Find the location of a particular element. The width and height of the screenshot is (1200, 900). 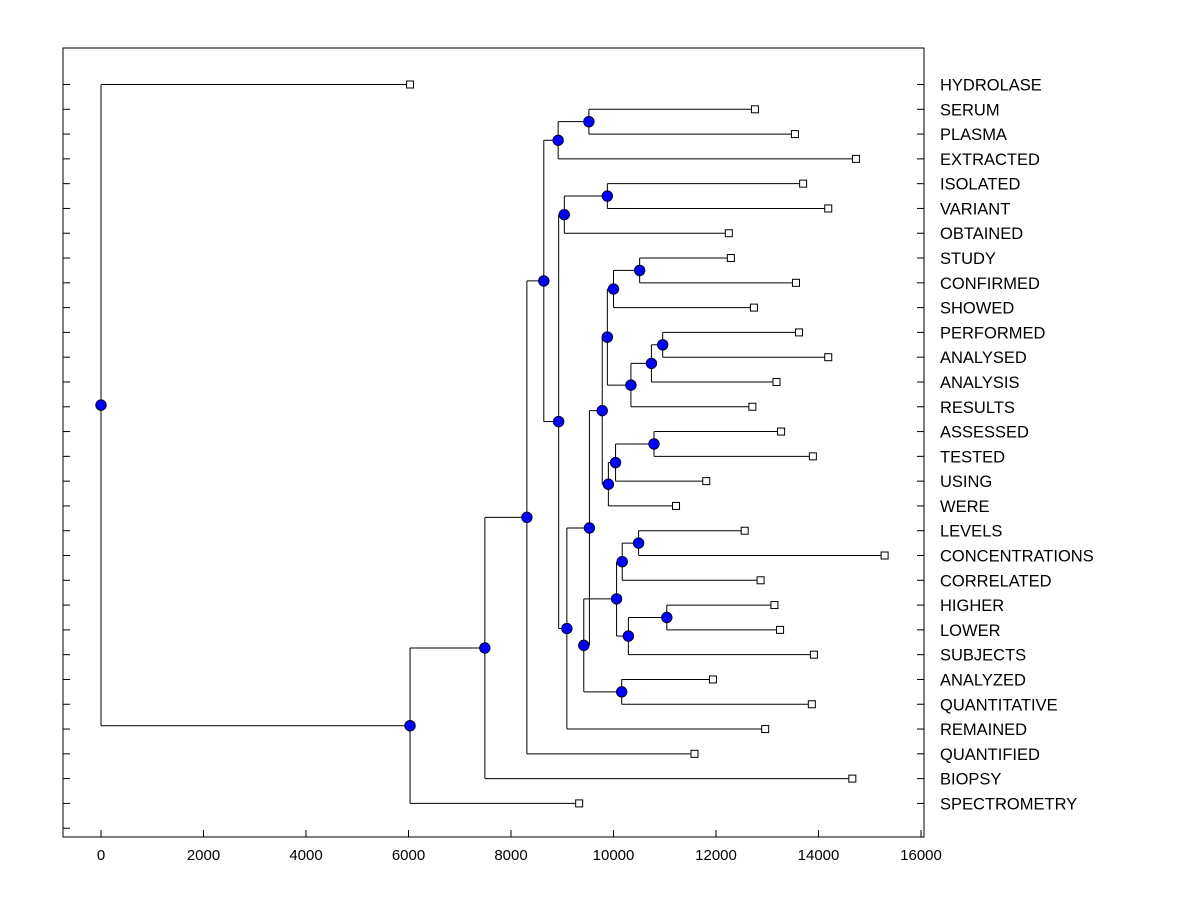

leaf-label: TESTED is located at coordinates (972, 457).